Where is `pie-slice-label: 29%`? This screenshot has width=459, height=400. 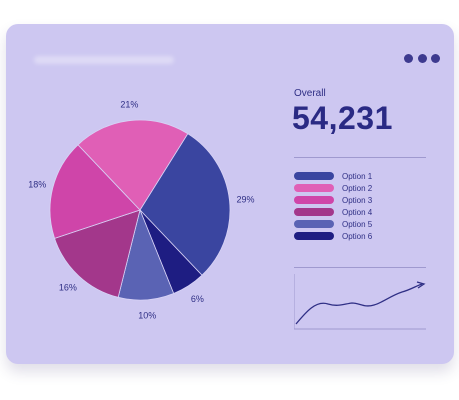 pie-slice-label: 29% is located at coordinates (245, 199).